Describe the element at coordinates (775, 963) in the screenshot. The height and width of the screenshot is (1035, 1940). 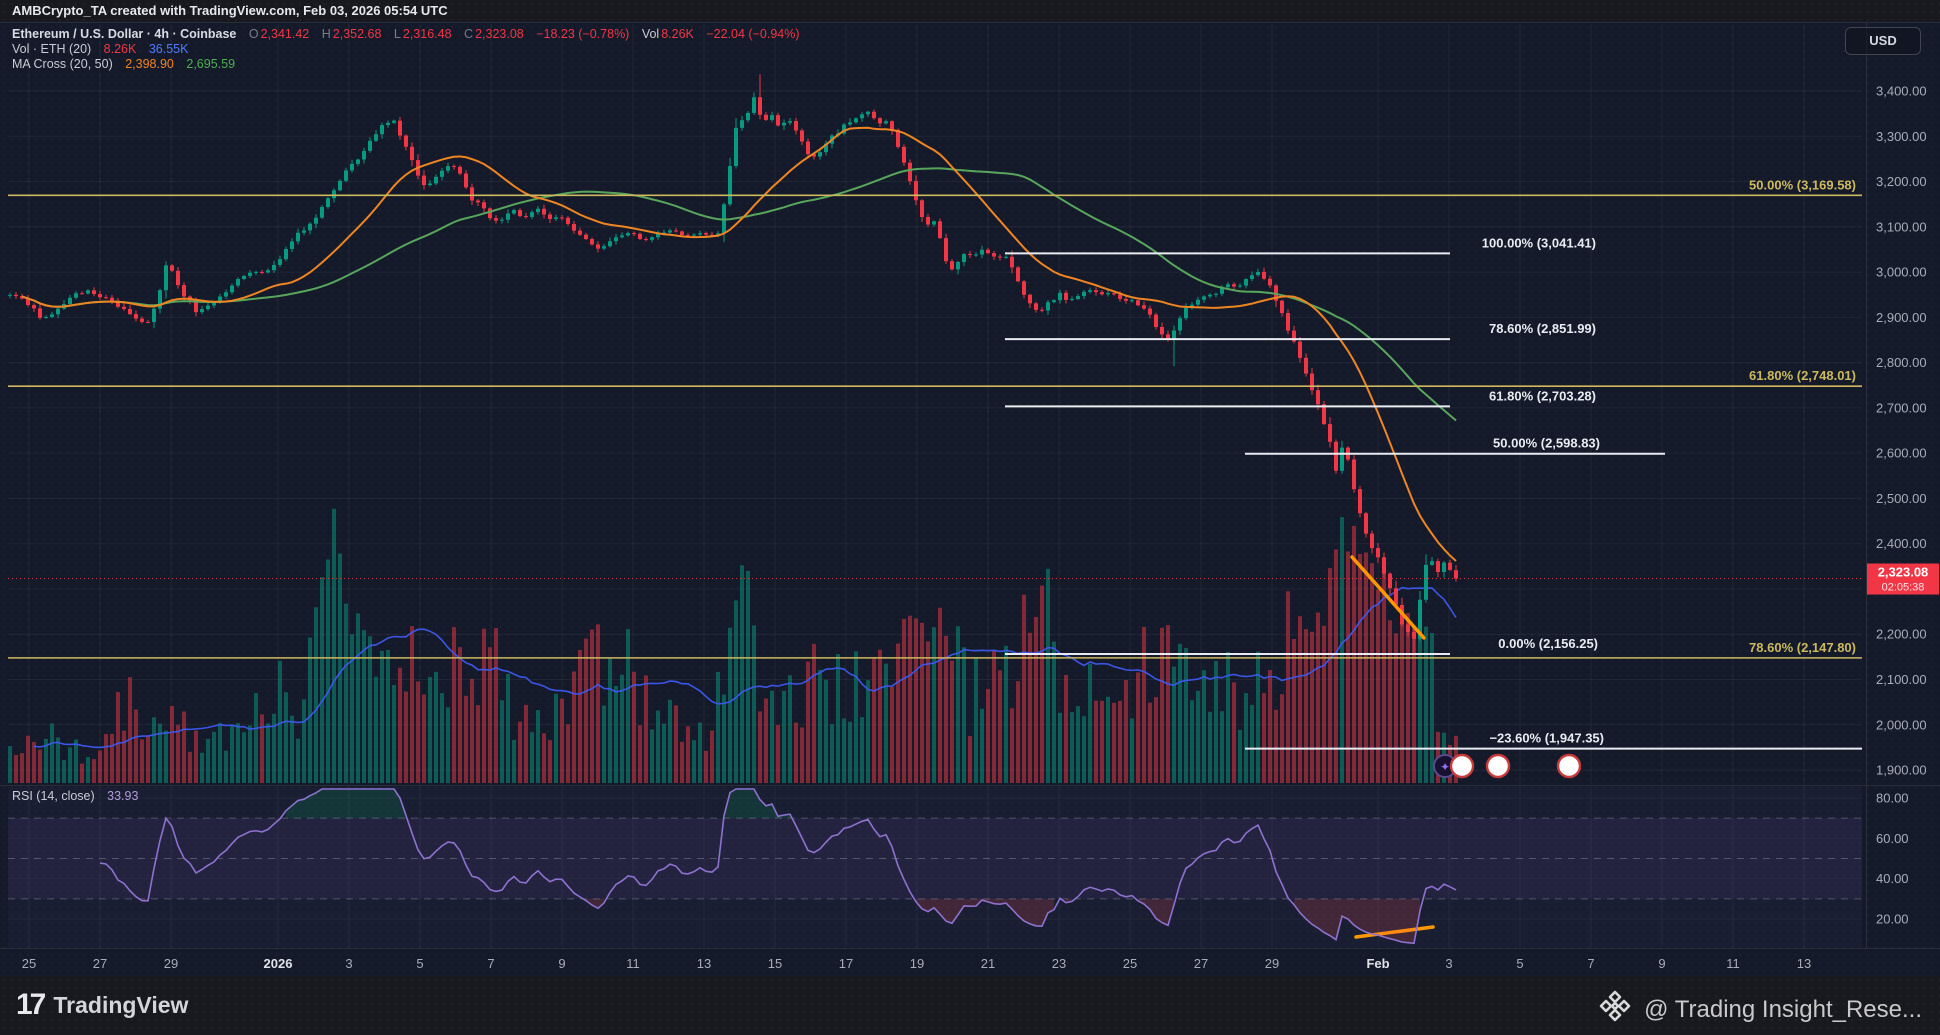
I see `svg-text: 15` at that location.